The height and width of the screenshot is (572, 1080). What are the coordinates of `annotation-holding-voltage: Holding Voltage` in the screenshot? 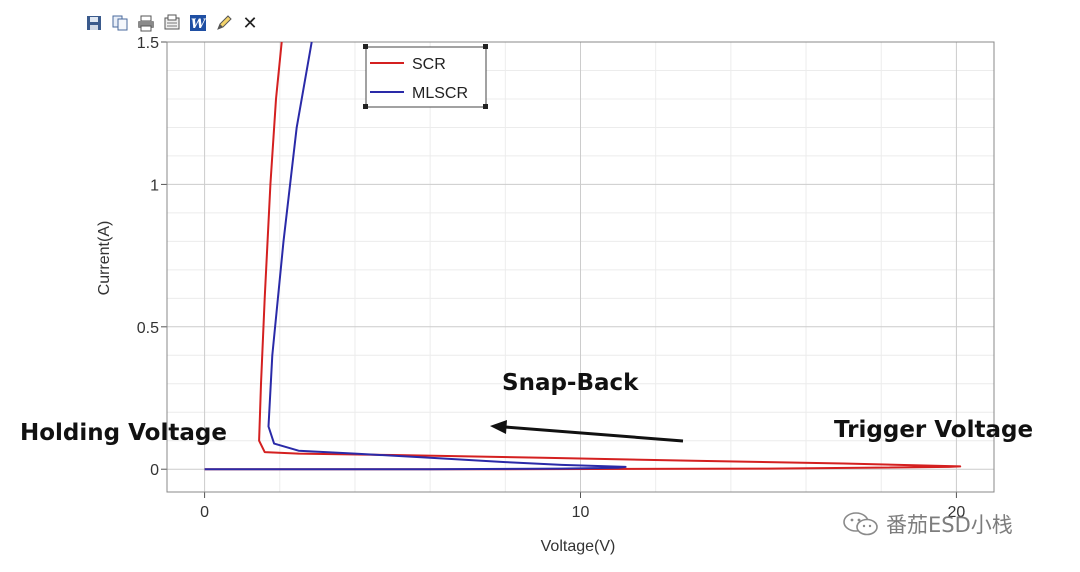 It's located at (123, 433).